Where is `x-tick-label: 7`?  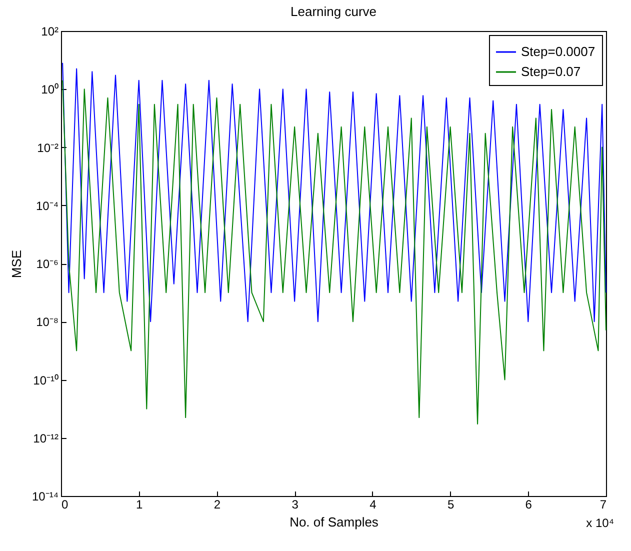
x-tick-label: 7 is located at coordinates (603, 505).